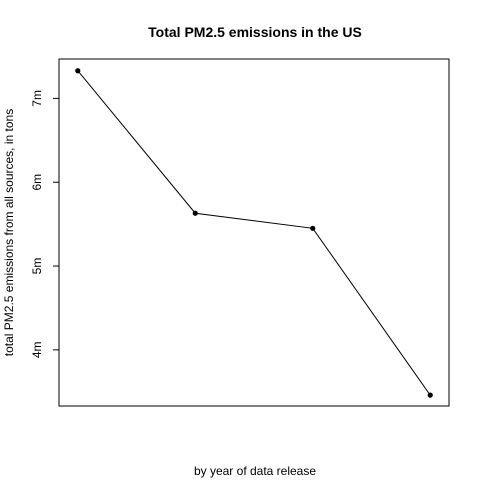  Describe the element at coordinates (45, 232) in the screenshot. I see `y-axis: 4m 5m 6m 7m` at that location.